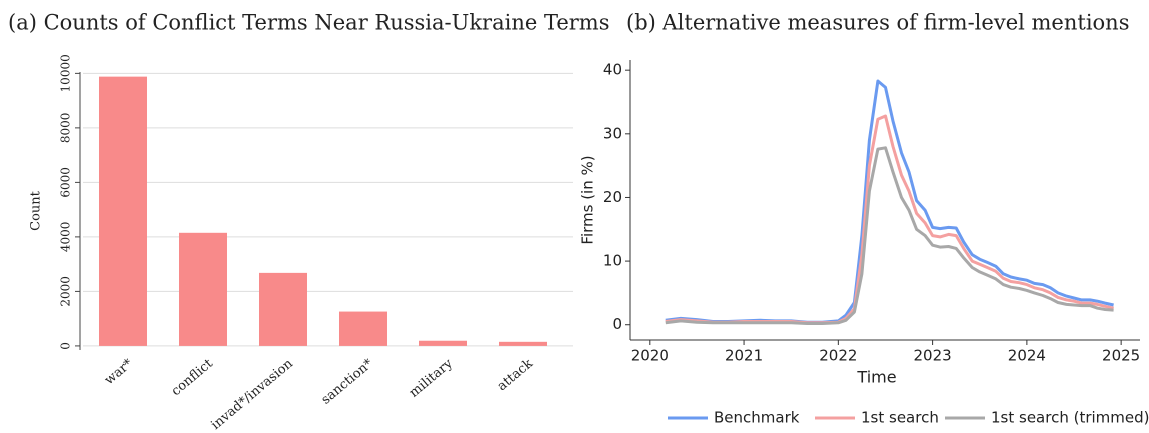  I want to click on y-tick-label: 40, so click(612, 70).